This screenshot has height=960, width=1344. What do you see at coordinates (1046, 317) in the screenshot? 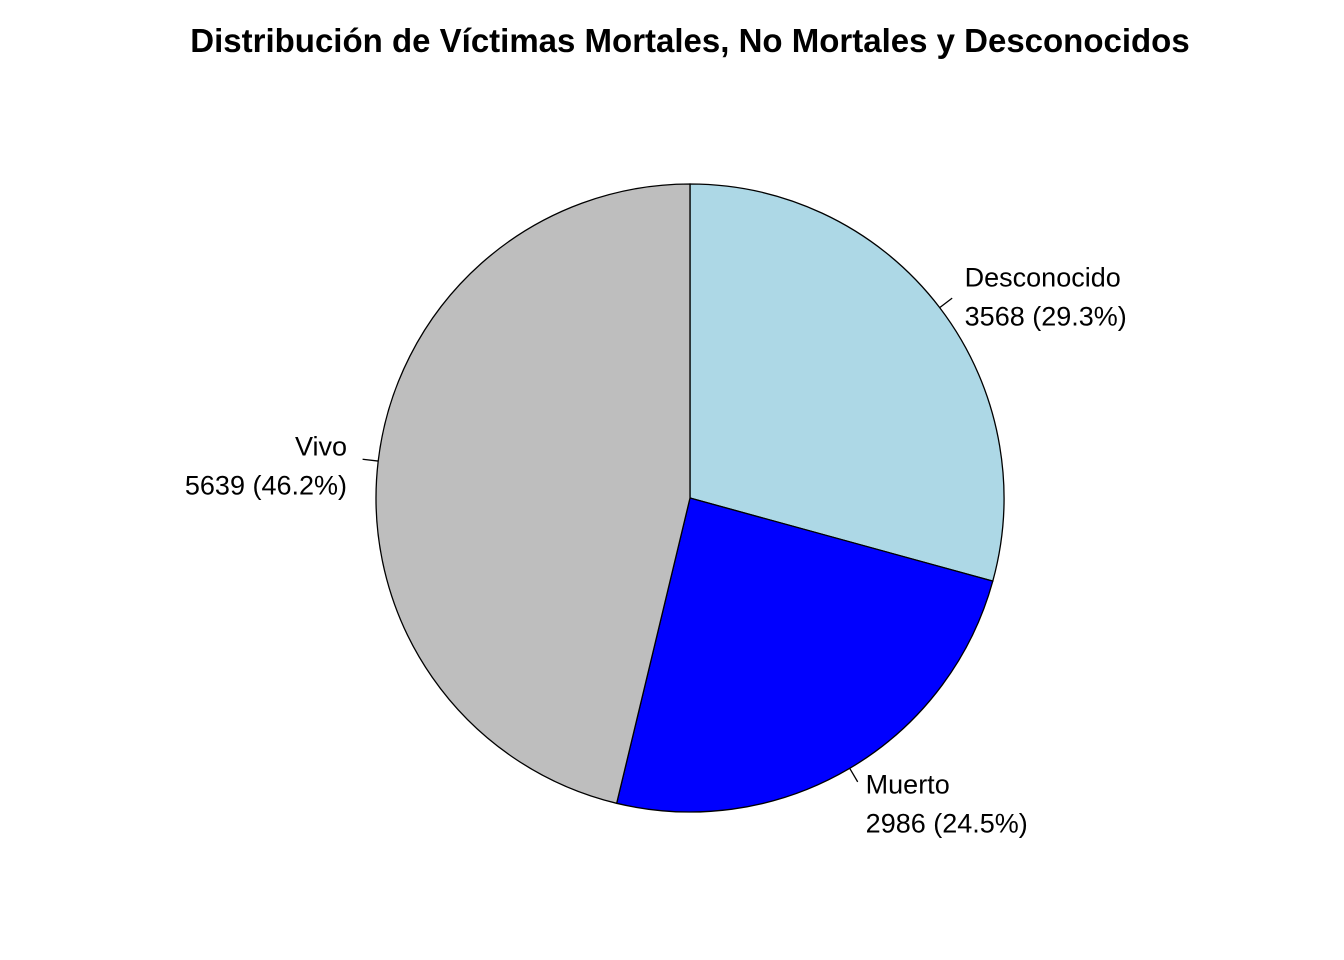
I see `slice-value-label-desconocido: 3568 (29.3%)` at bounding box center [1046, 317].